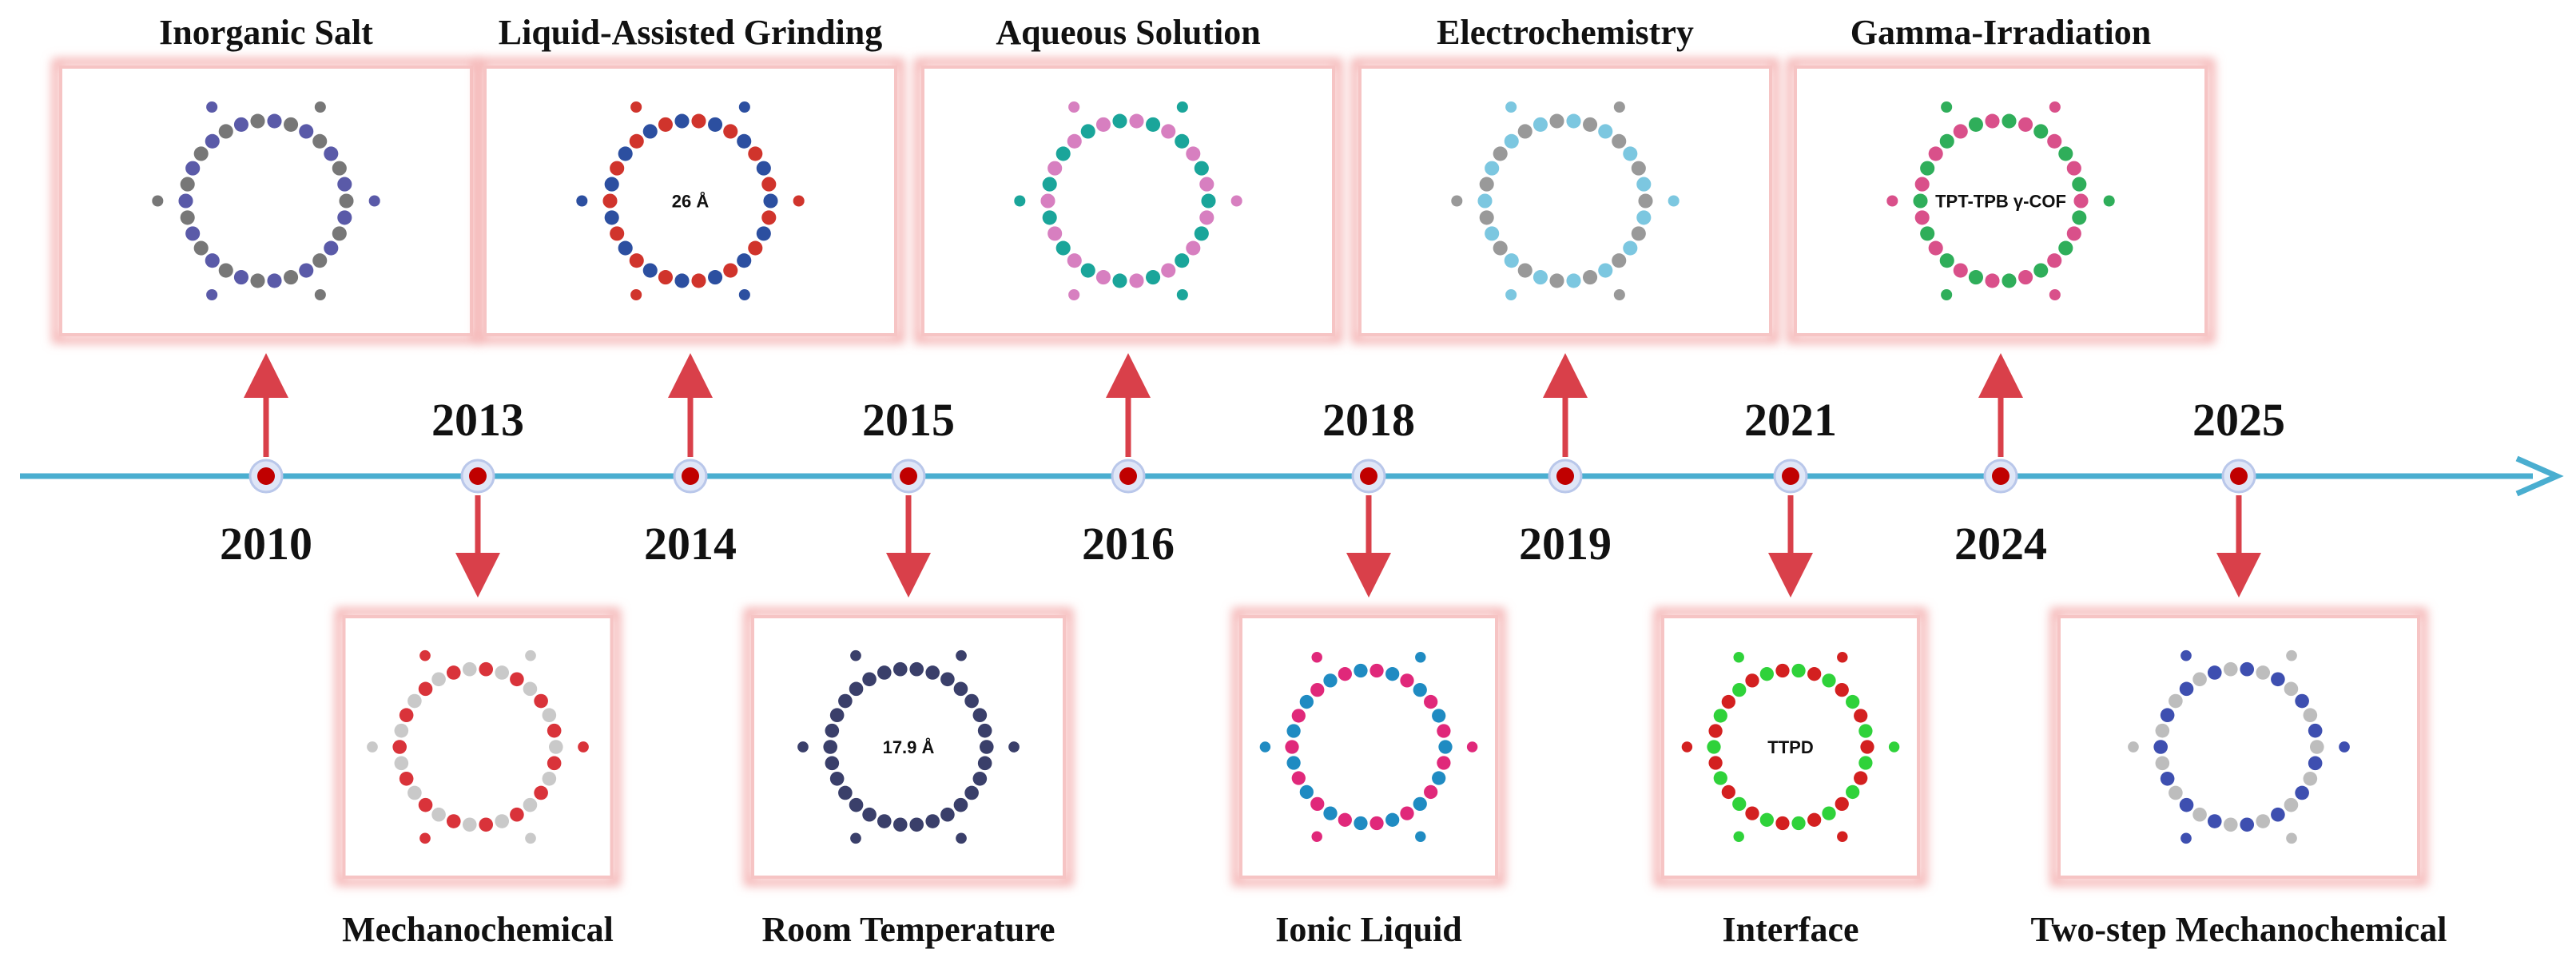 The width and height of the screenshot is (2576, 977). Describe the element at coordinates (691, 201) in the screenshot. I see `image-annotation: 26 Å` at that location.